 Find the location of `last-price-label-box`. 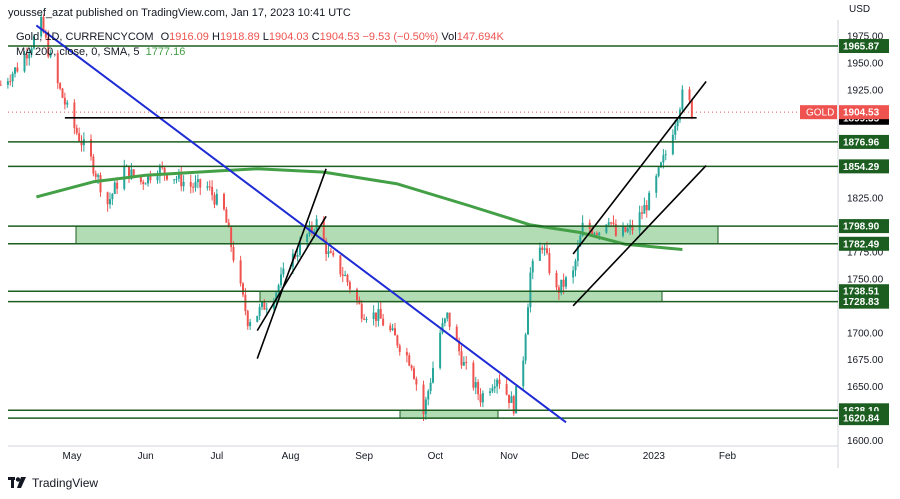

last-price-label-box is located at coordinates (864, 112).